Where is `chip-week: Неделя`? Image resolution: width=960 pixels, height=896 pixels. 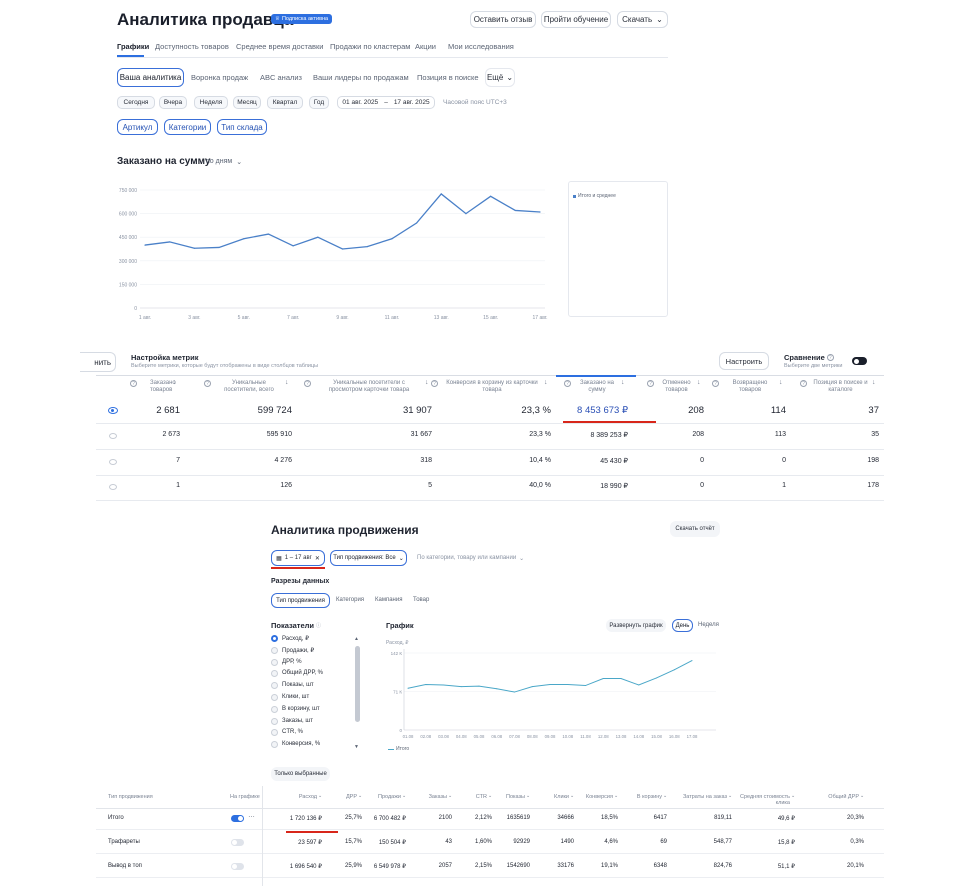
chip-week: Неделя is located at coordinates (211, 102).